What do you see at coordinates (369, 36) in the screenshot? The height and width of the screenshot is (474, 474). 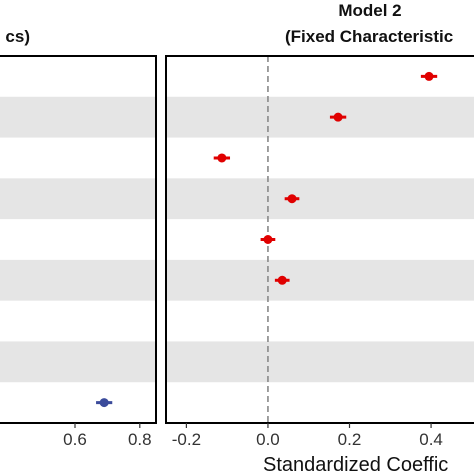 I see `panel2-title-line2: (Fixed Characteristic` at bounding box center [369, 36].